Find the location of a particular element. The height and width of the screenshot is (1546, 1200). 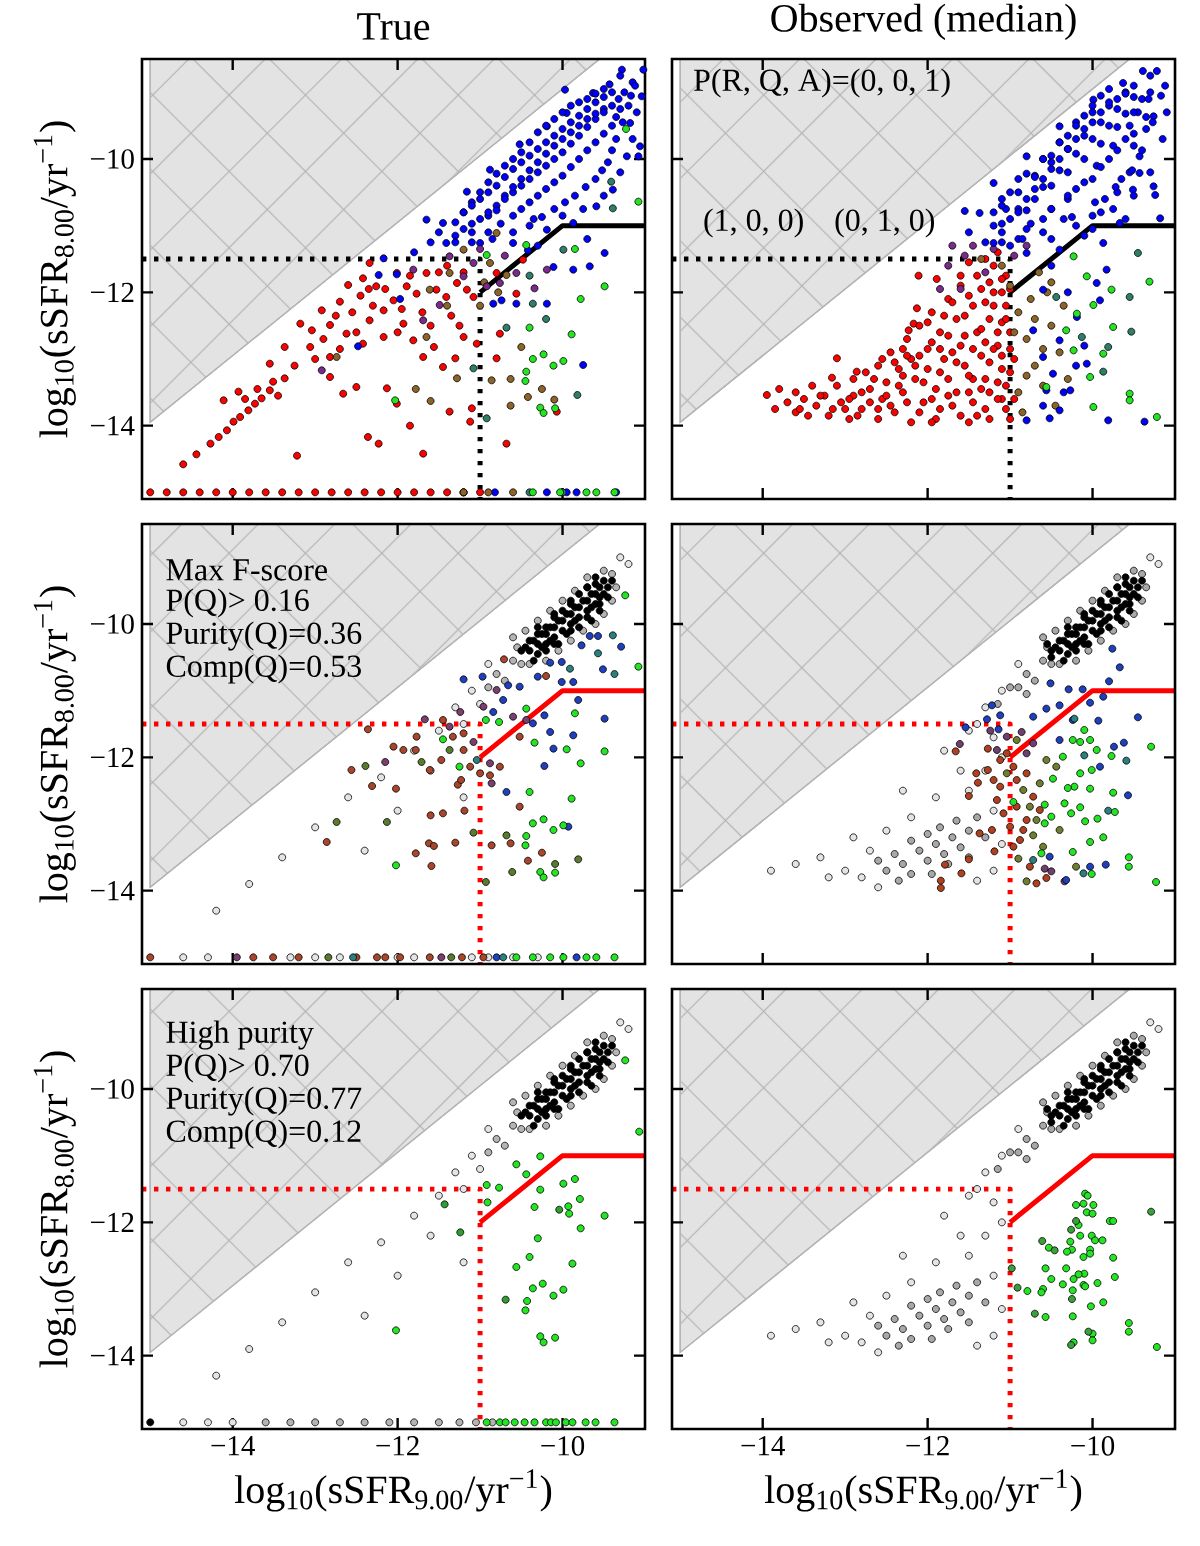

annotation: P(Q)> 0.70 is located at coordinates (237, 1068).